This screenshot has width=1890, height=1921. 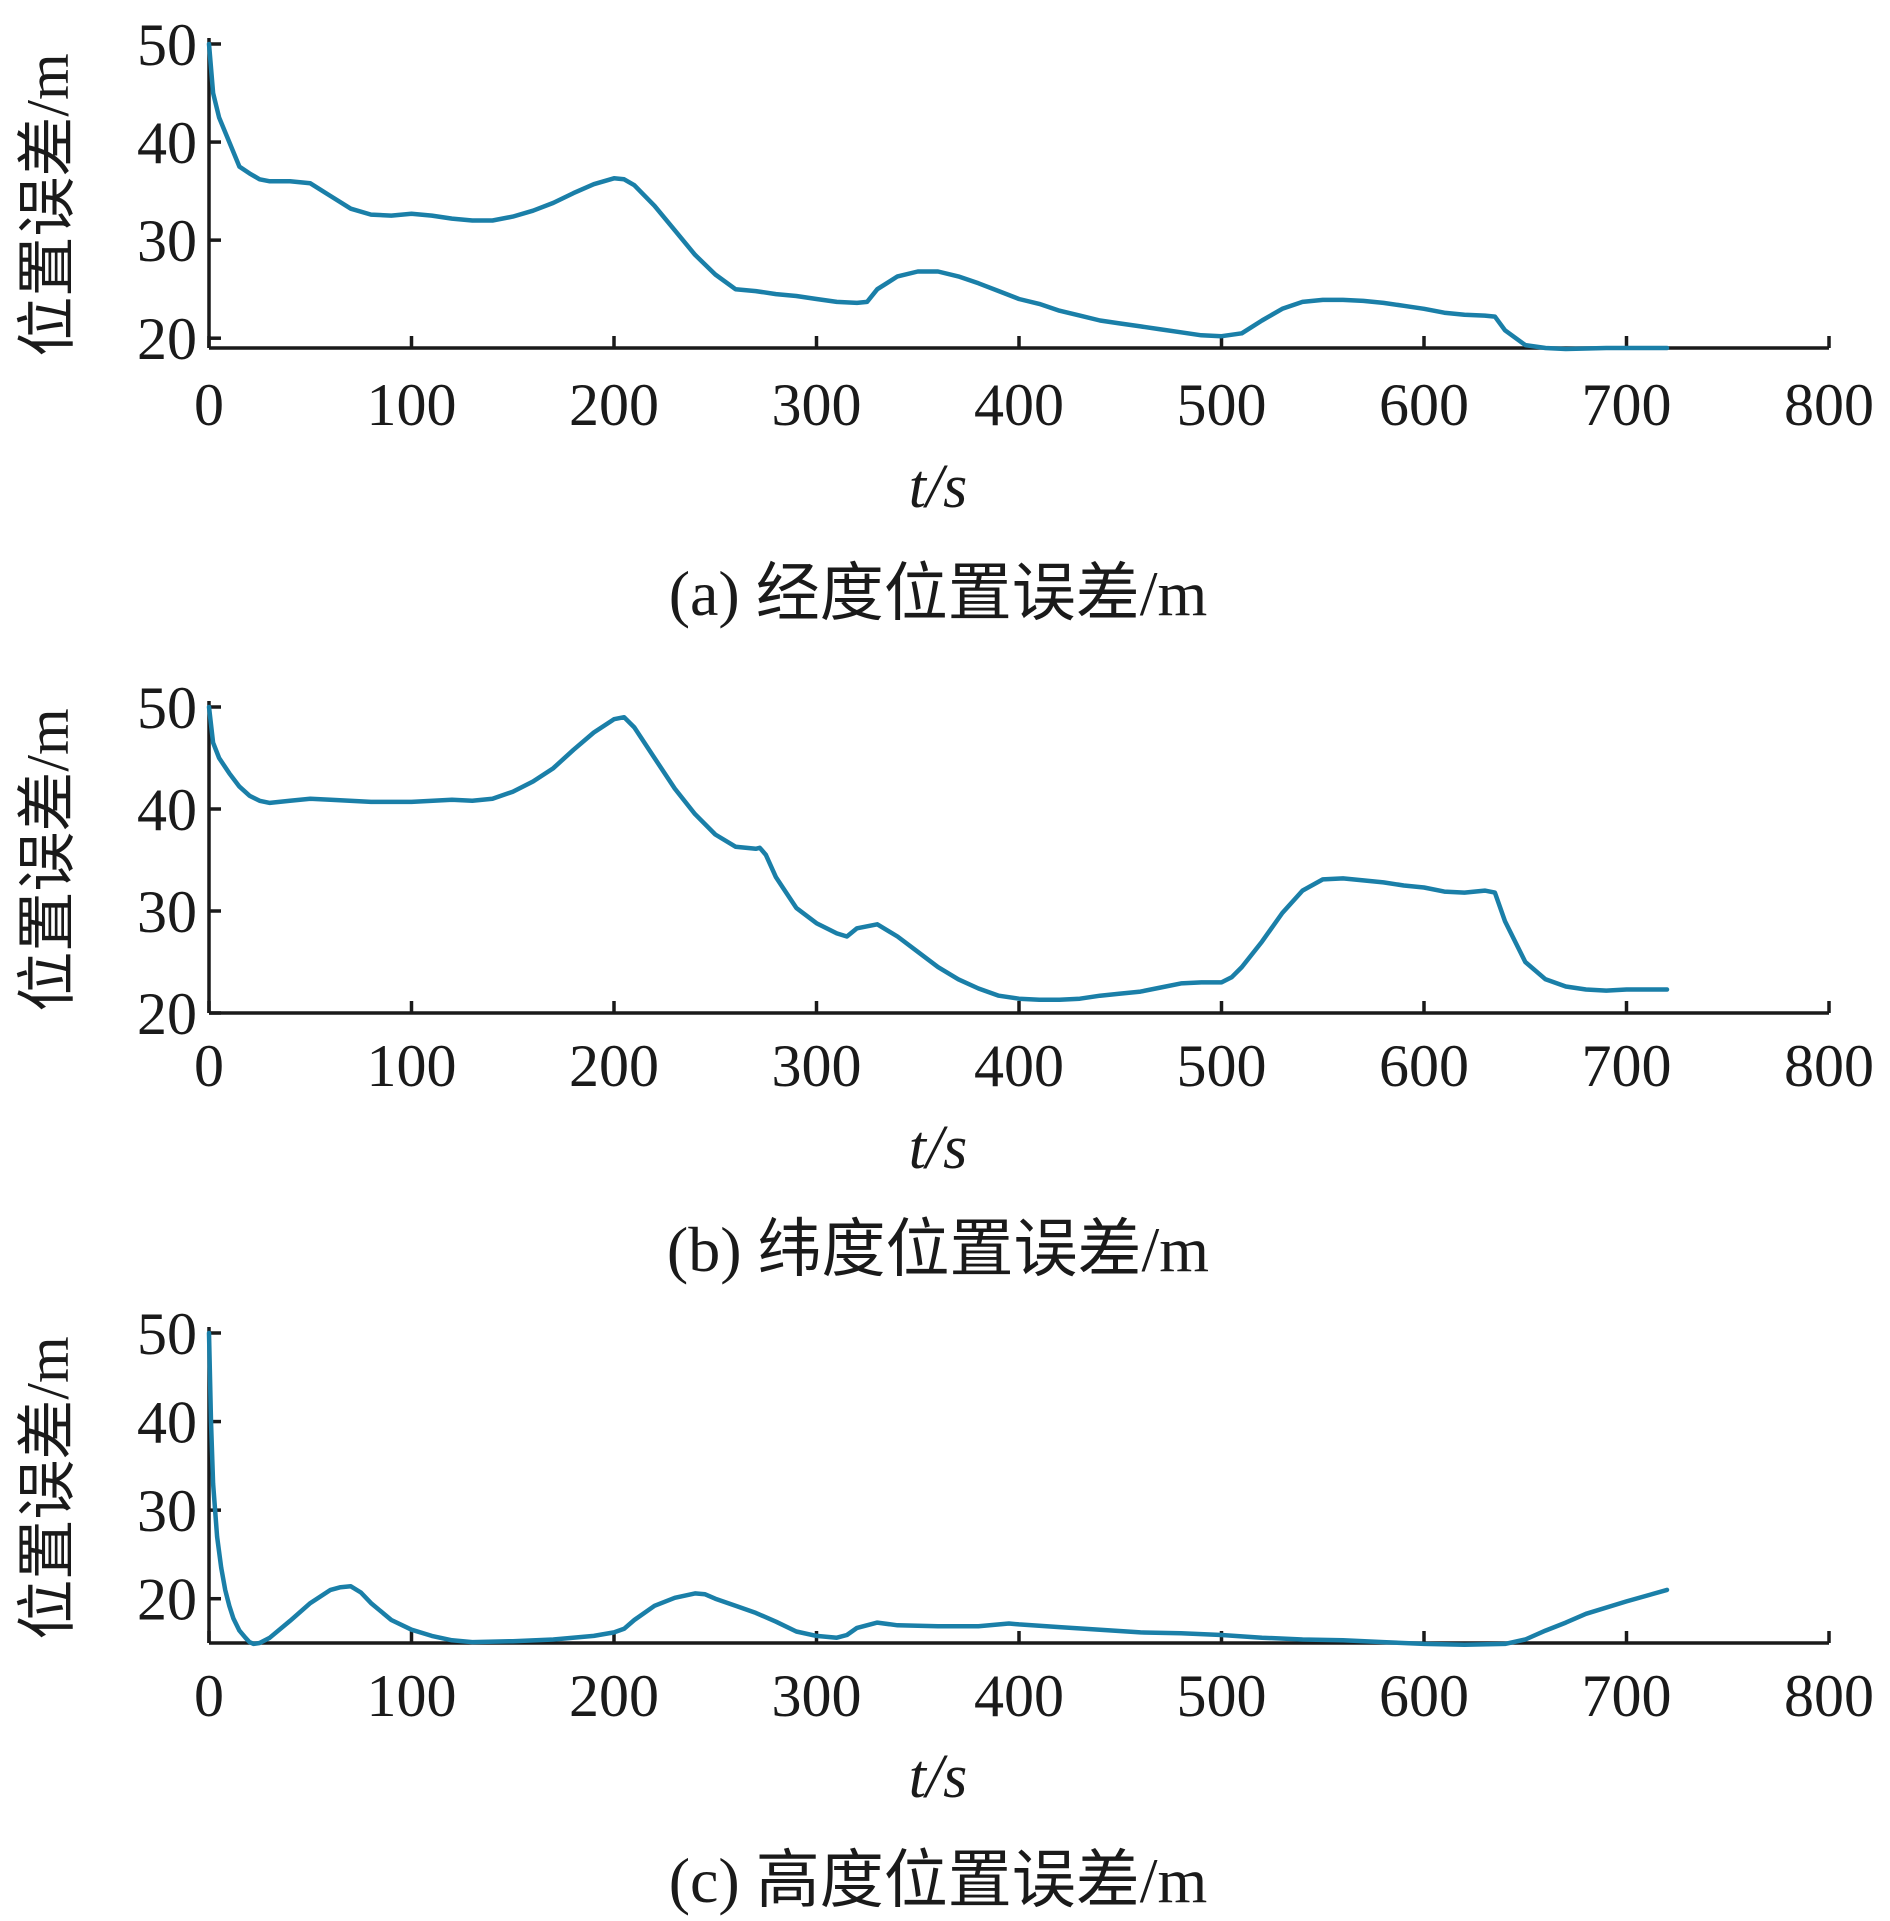 What do you see at coordinates (167, 708) in the screenshot?
I see `y-tick-label-b-50: 50` at bounding box center [167, 708].